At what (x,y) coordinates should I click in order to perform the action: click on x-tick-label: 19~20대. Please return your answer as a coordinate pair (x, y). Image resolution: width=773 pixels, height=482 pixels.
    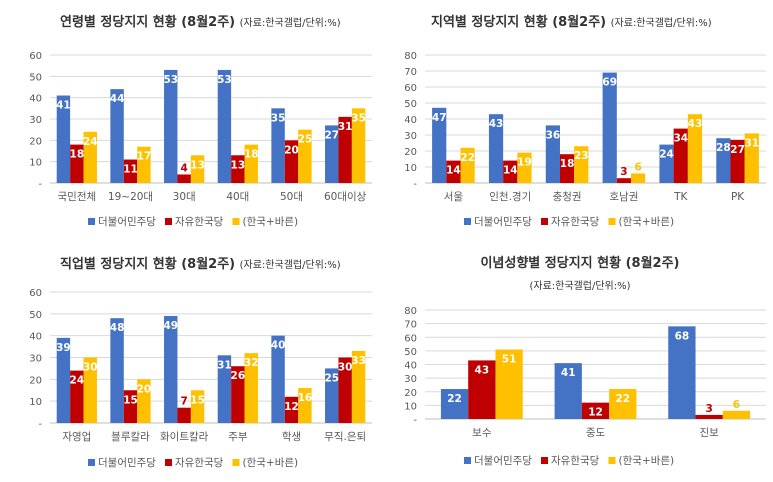
    Looking at the image, I should click on (130, 197).